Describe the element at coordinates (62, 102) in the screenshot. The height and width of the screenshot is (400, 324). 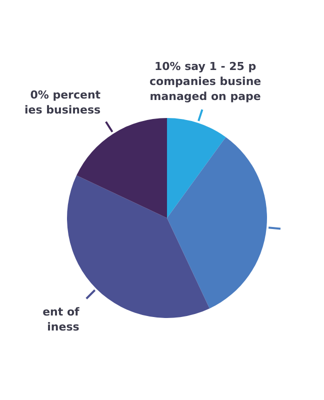
I see `slice-label: 0% percent ies business` at that location.